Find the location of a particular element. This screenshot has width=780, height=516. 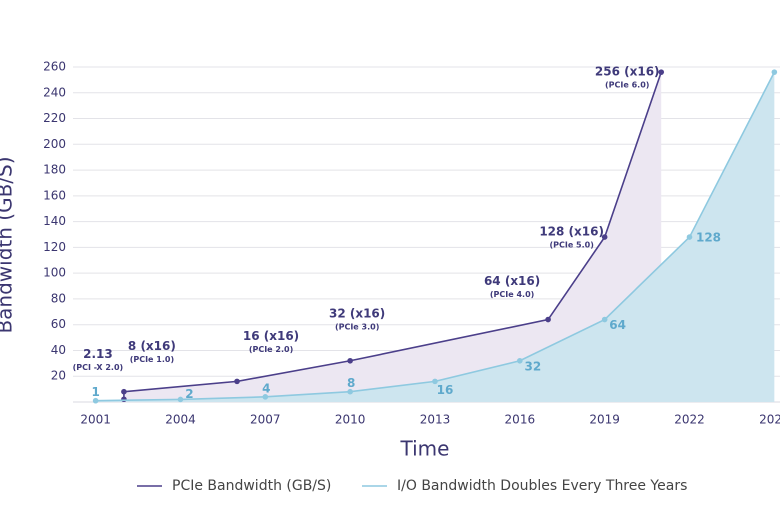

y-tick-label: 180 is located at coordinates (54, 170).